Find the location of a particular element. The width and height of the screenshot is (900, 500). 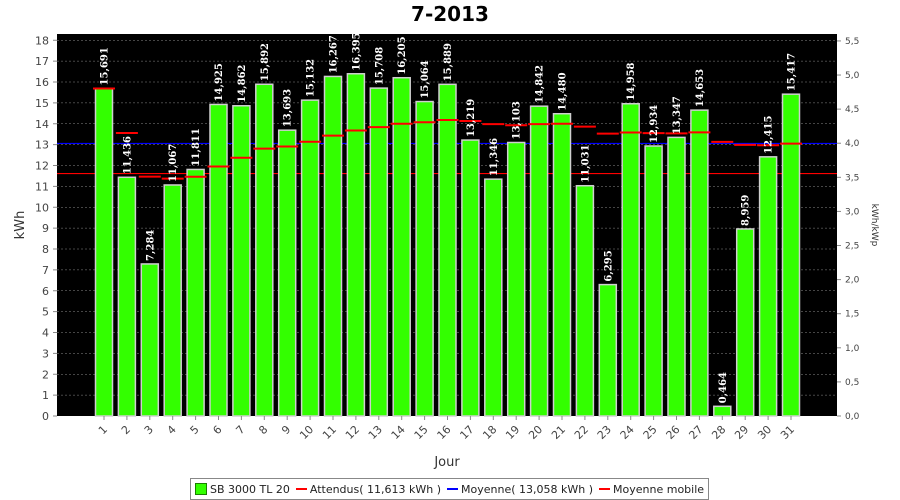

x-tick-label: 31 is located at coordinates (787, 432).